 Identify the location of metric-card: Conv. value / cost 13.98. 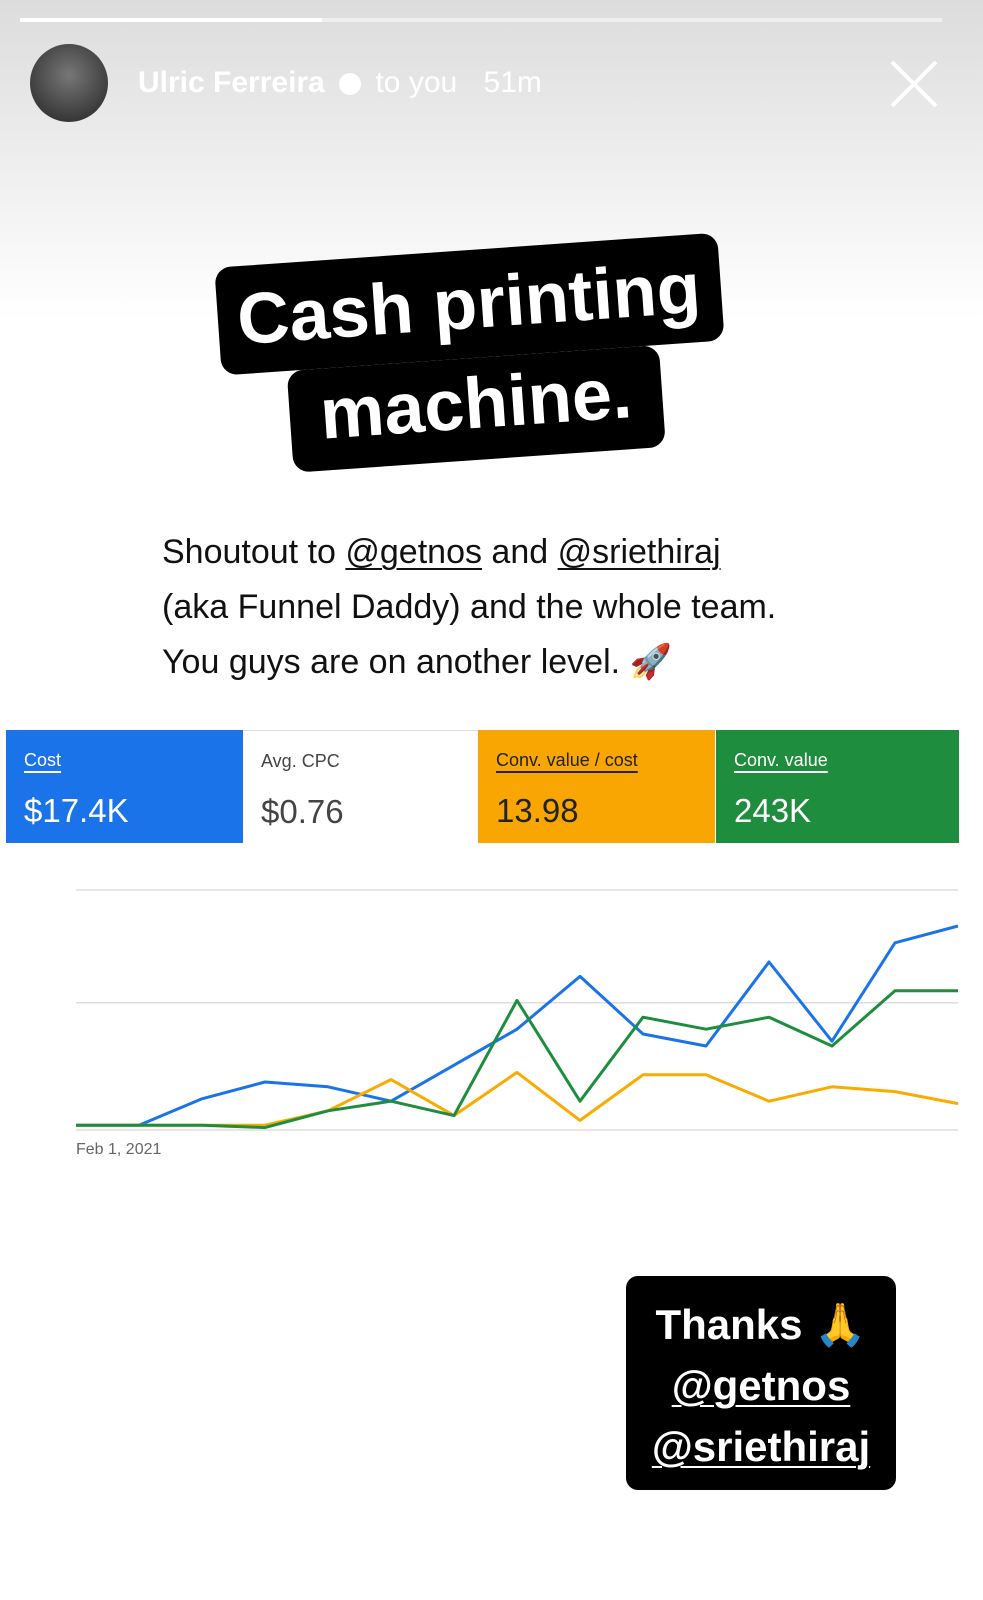
(596, 786).